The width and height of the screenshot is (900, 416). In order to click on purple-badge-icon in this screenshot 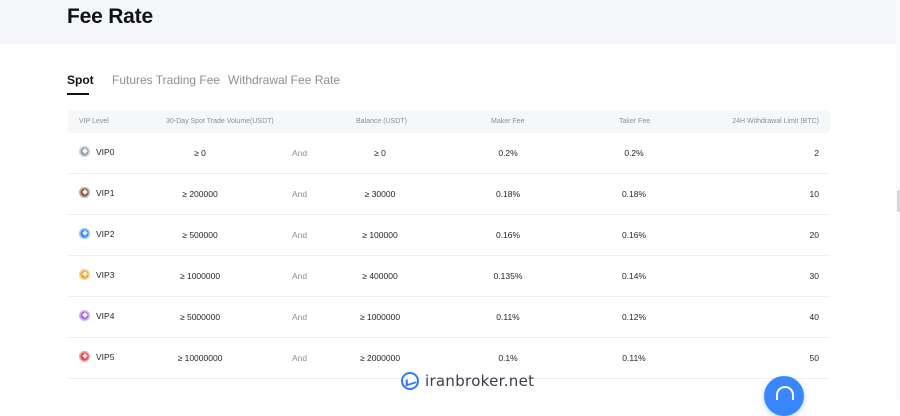, I will do `click(84, 315)`.